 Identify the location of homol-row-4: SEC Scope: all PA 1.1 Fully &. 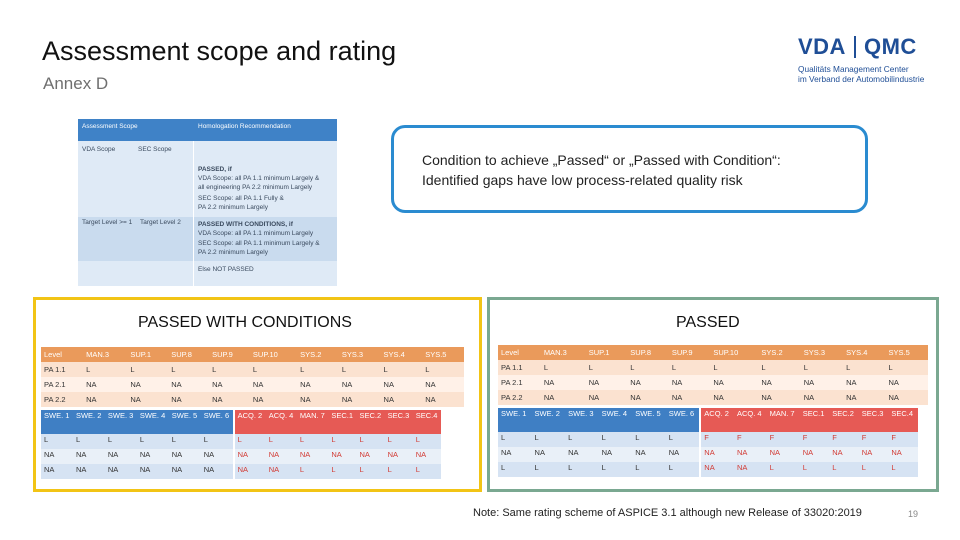
(241, 198).